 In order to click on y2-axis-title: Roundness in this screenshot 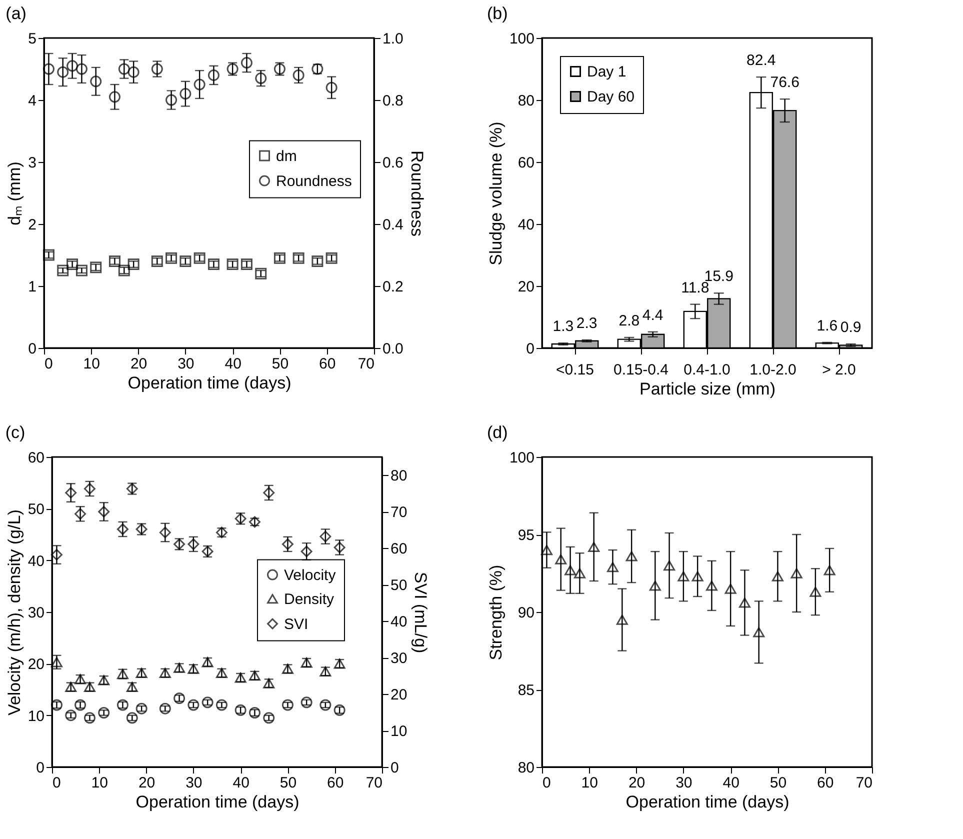, I will do `click(416, 193)`.